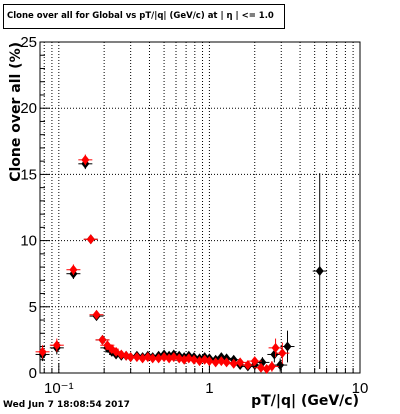 This screenshot has width=400, height=414. Describe the element at coordinates (16, 112) in the screenshot. I see `y-axis-title: Clone over all (%)` at that location.